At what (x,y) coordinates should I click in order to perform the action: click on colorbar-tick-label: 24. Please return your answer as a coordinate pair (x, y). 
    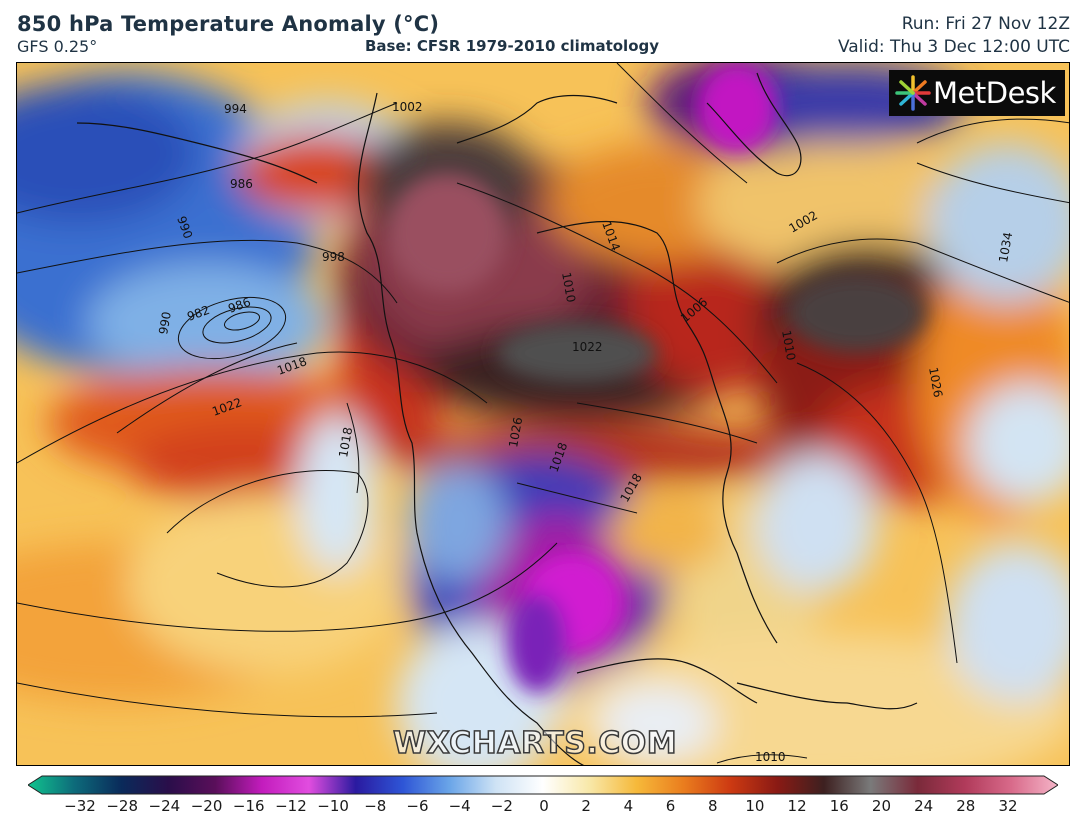
    Looking at the image, I should click on (924, 806).